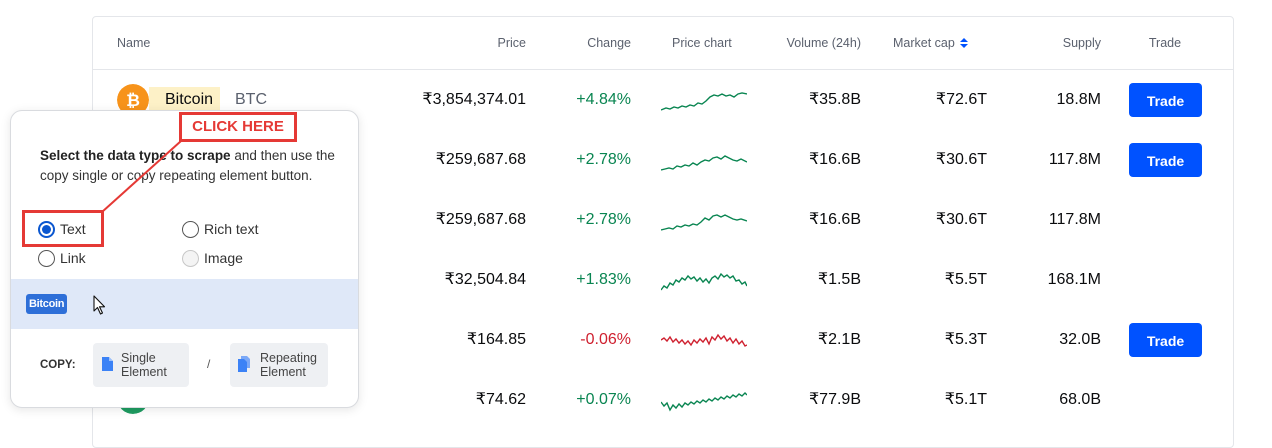 Image resolution: width=1272 pixels, height=448 pixels. I want to click on coin-symbol: BTC, so click(251, 99).